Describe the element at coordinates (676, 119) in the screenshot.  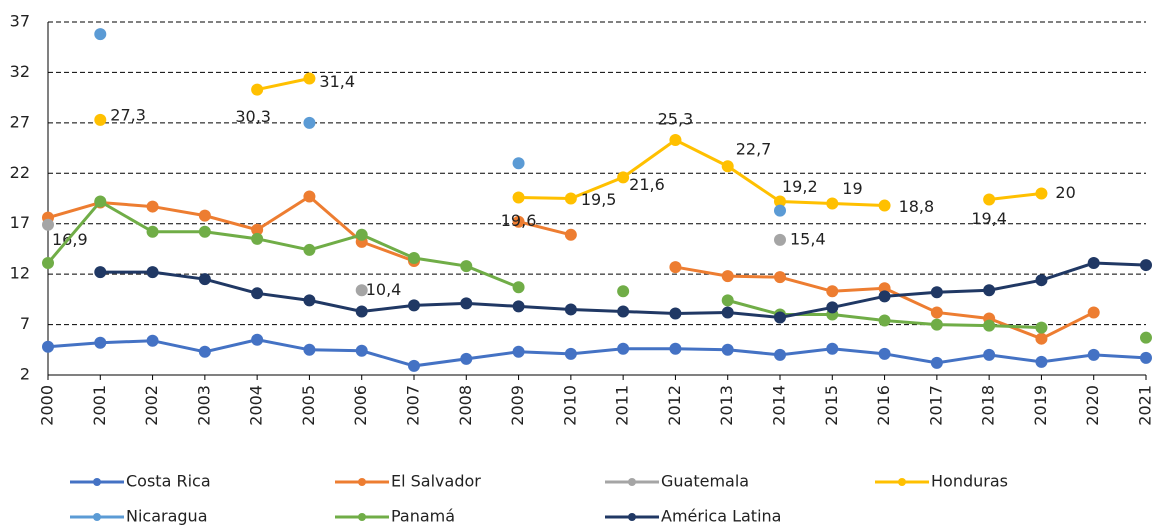
I see `data-label: 25,3` at that location.